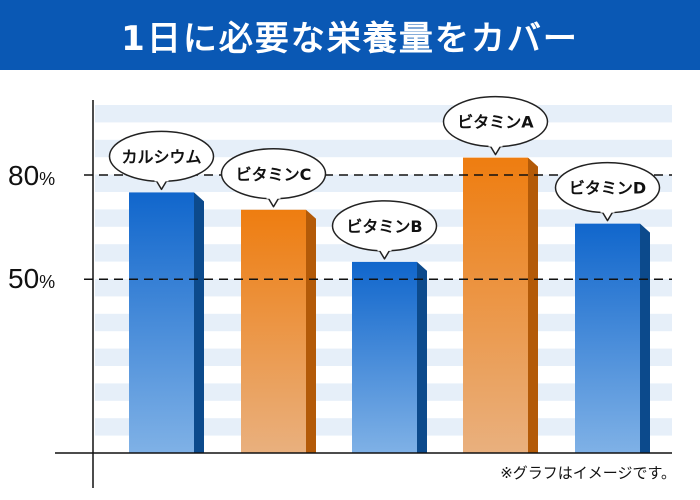 The height and width of the screenshot is (500, 700). I want to click on image-note: ※グラフはイメージです。, so click(588, 473).